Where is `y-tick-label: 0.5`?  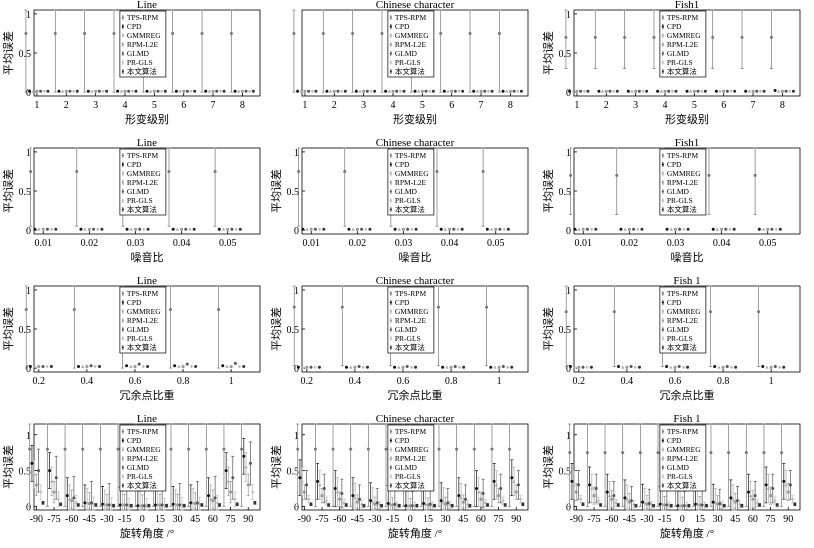 y-tick-label: 0.5 is located at coordinates (565, 330).